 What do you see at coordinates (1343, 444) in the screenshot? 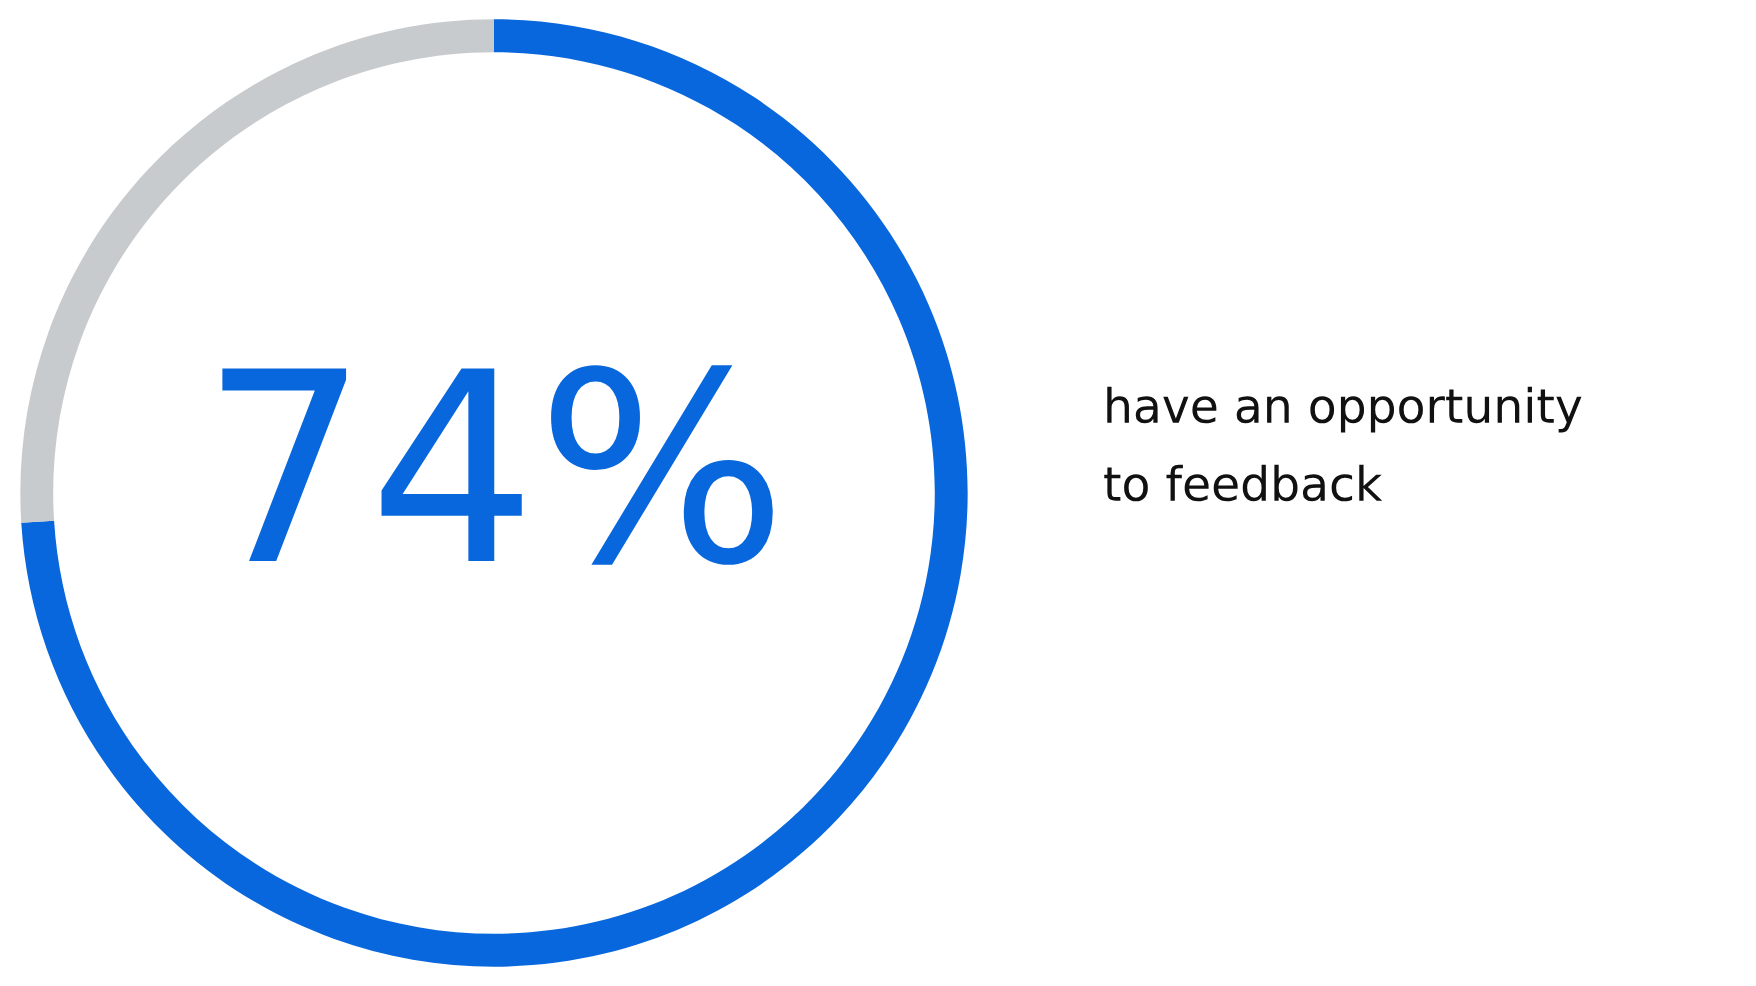
I see `text: have an opportunity to feedback` at bounding box center [1343, 444].